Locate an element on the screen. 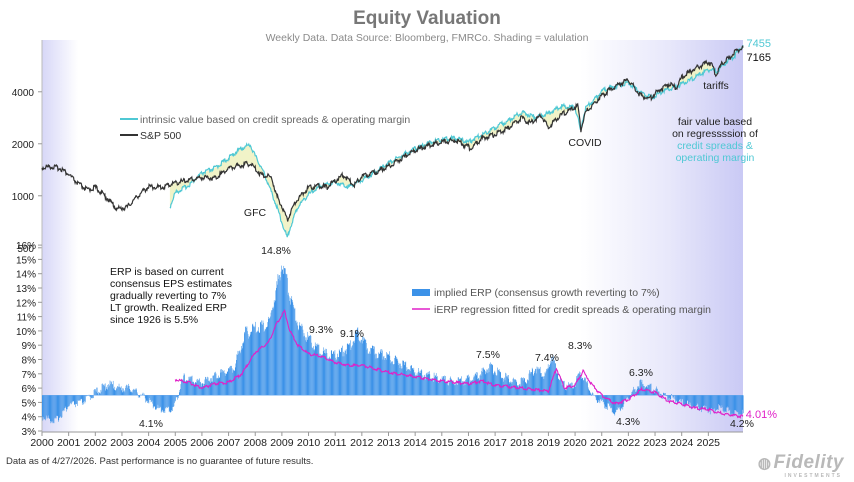  x-tick-label: 2016 is located at coordinates (469, 443).